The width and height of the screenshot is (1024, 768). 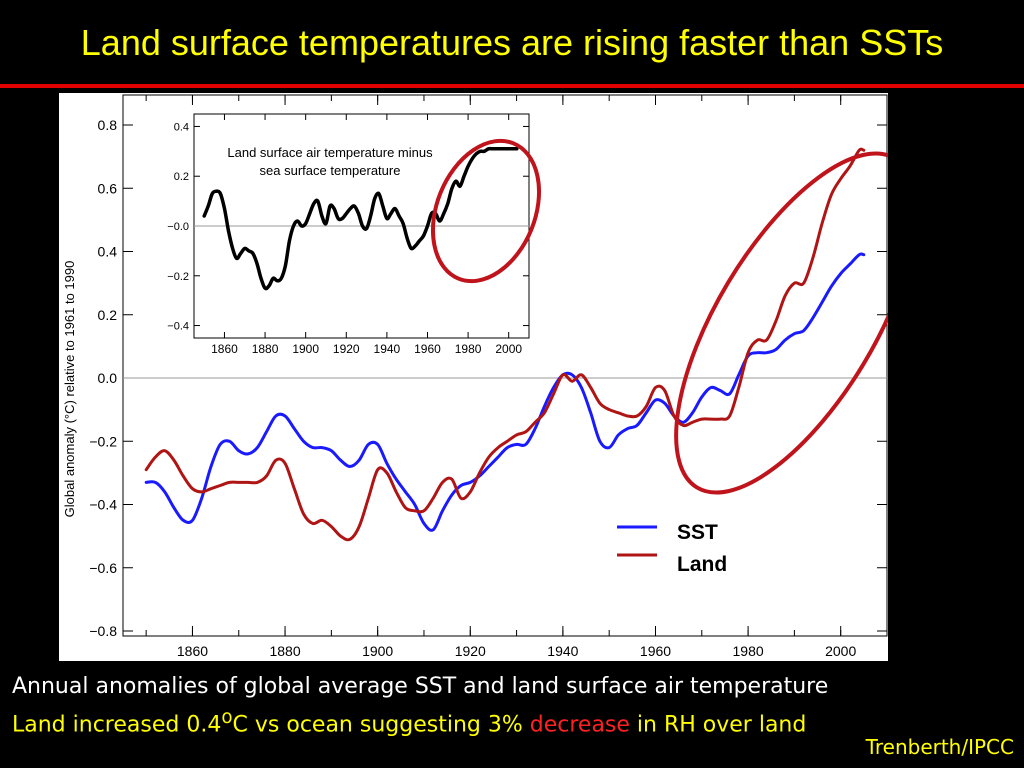 What do you see at coordinates (108, 378) in the screenshot?
I see `main-y-tick-label: 0.0` at bounding box center [108, 378].